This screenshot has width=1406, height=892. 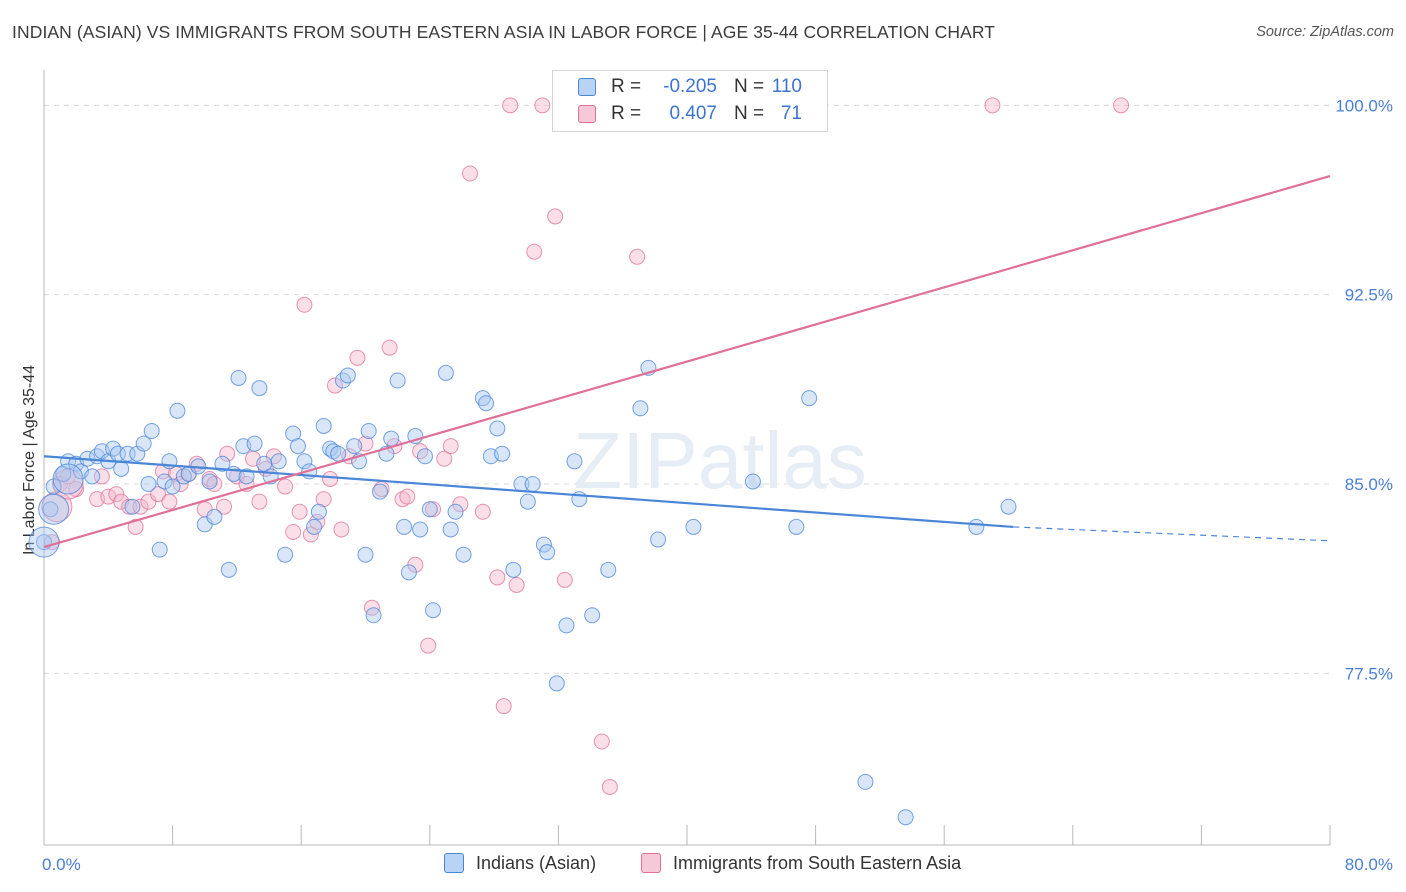 What do you see at coordinates (1364, 389) in the screenshot?
I see `y-tick-labels: 77.5% 85.0% 92.5% 100.0%` at bounding box center [1364, 389].